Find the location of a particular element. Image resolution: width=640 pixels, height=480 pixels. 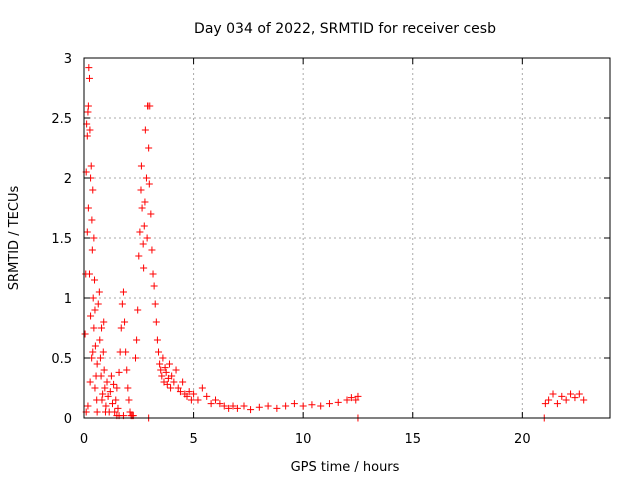

y-tick-label: 0.5 is located at coordinates (61, 359).